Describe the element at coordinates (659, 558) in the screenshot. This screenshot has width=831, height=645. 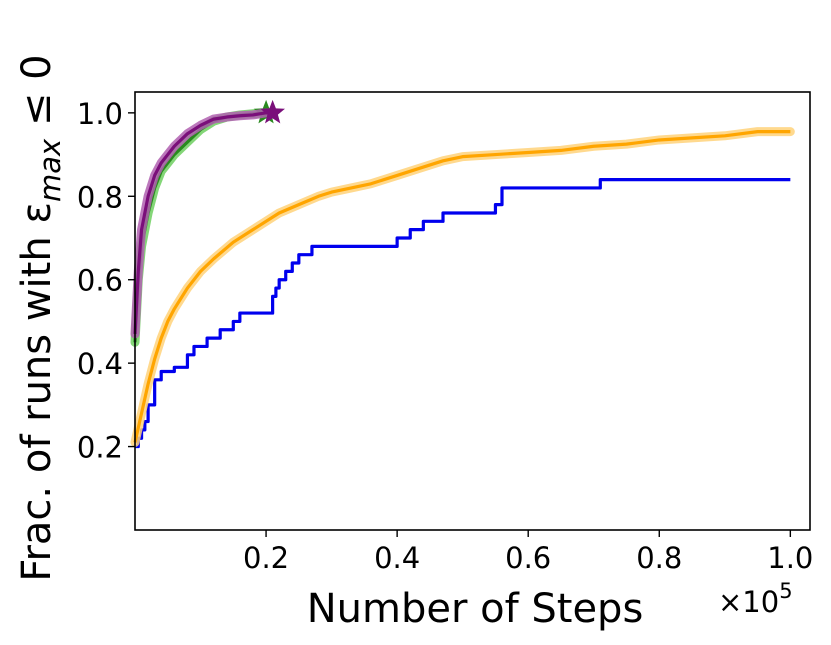
I see `x-tick-label: 0.8` at that location.